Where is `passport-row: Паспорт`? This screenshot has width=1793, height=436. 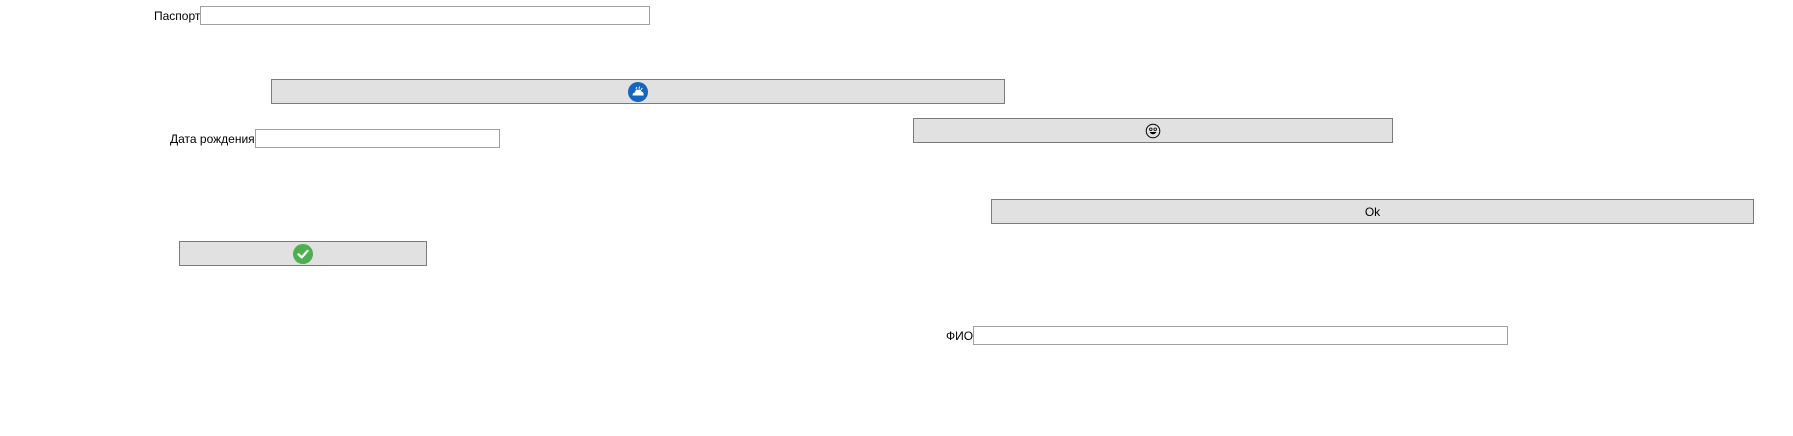
passport-row: Паспорт is located at coordinates (402, 15).